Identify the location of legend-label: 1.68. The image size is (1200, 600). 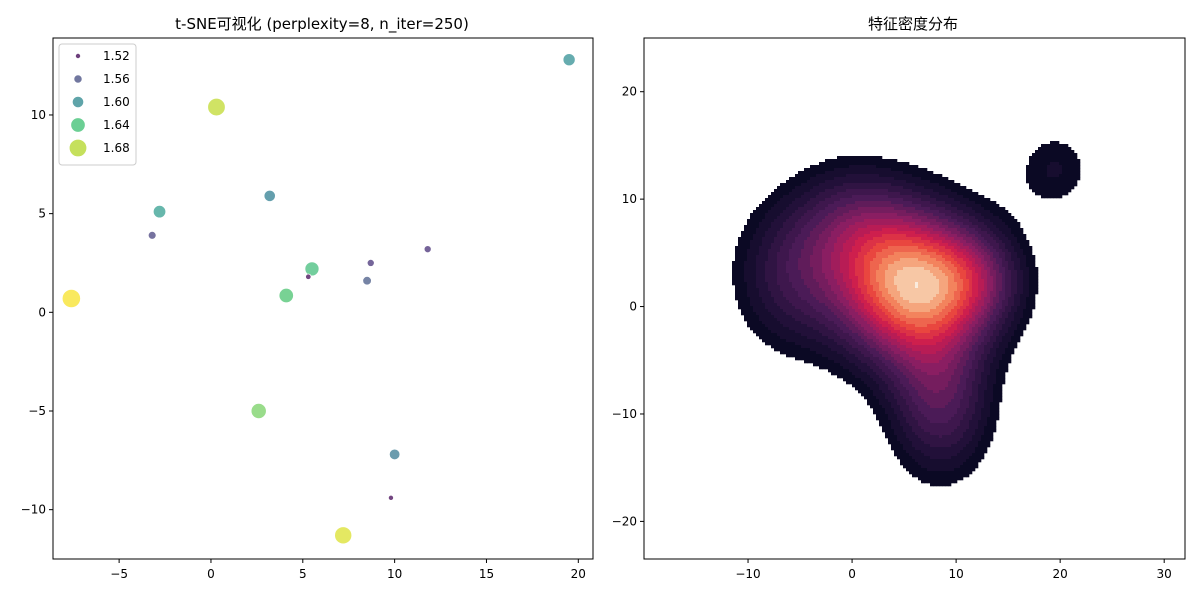
(116, 148).